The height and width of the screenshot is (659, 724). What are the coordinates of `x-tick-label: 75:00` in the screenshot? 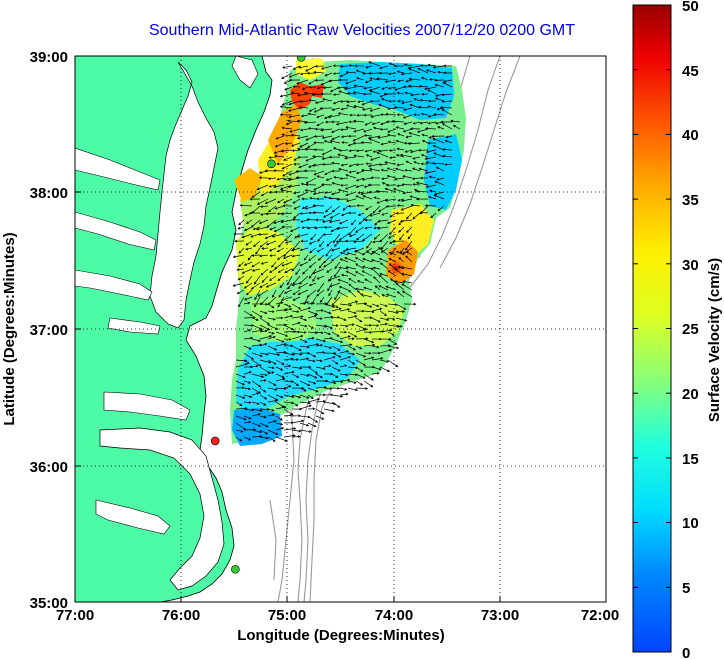 It's located at (287, 615).